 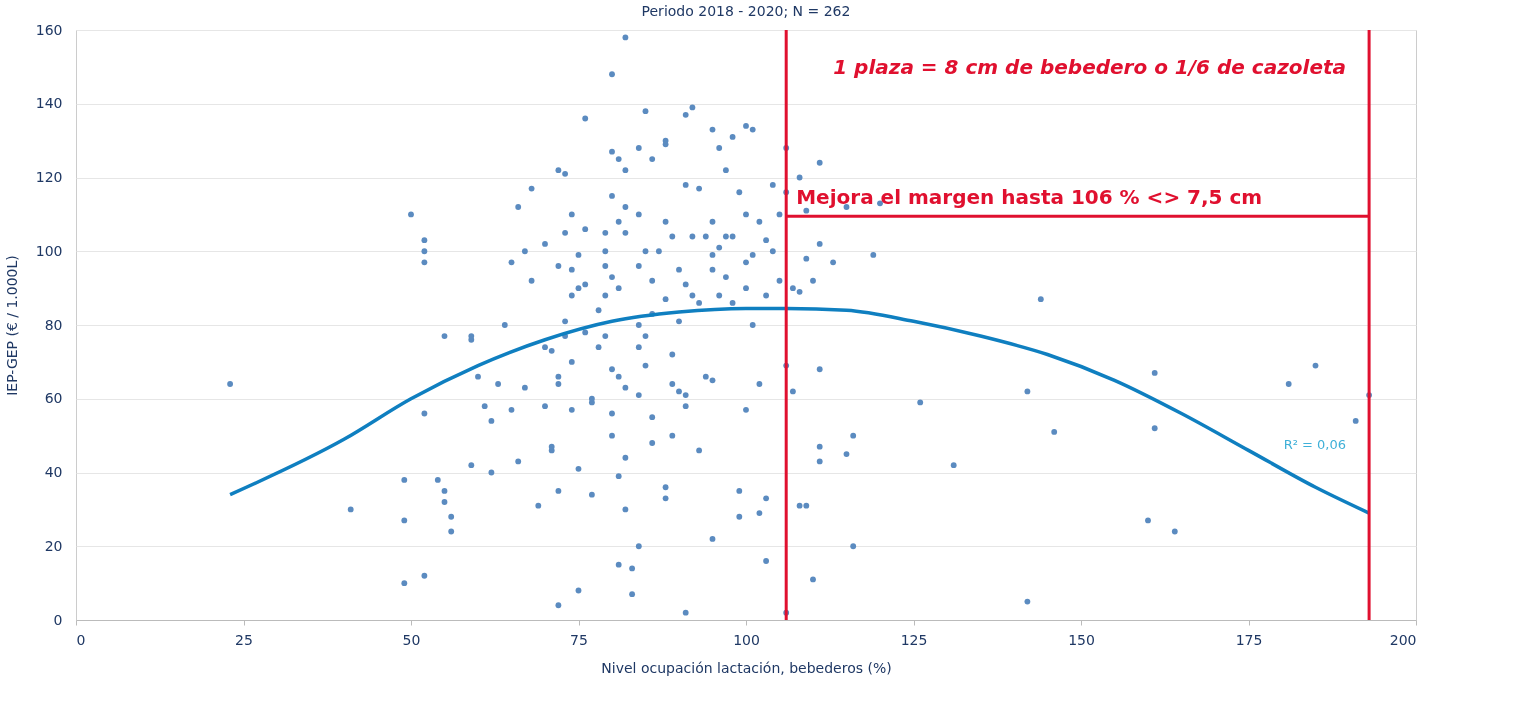 I want to click on x-tick-label: 75, so click(x=579, y=639).